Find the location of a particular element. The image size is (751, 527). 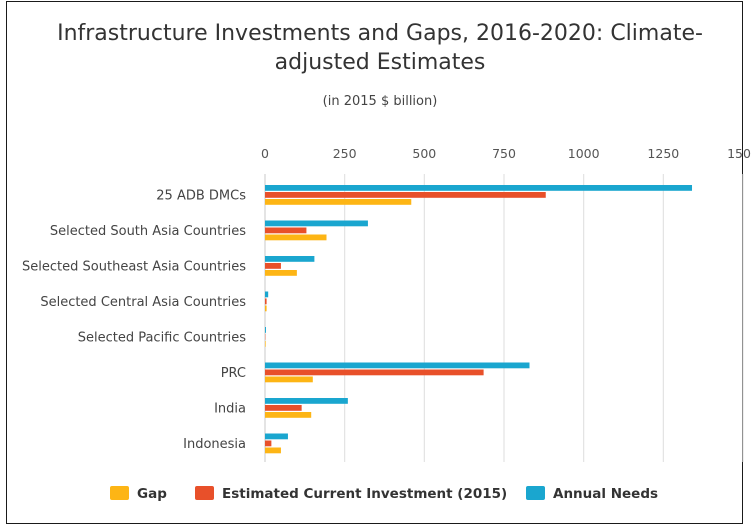

chart-subtitle: (in 2015 $ billion) is located at coordinates (380, 101).